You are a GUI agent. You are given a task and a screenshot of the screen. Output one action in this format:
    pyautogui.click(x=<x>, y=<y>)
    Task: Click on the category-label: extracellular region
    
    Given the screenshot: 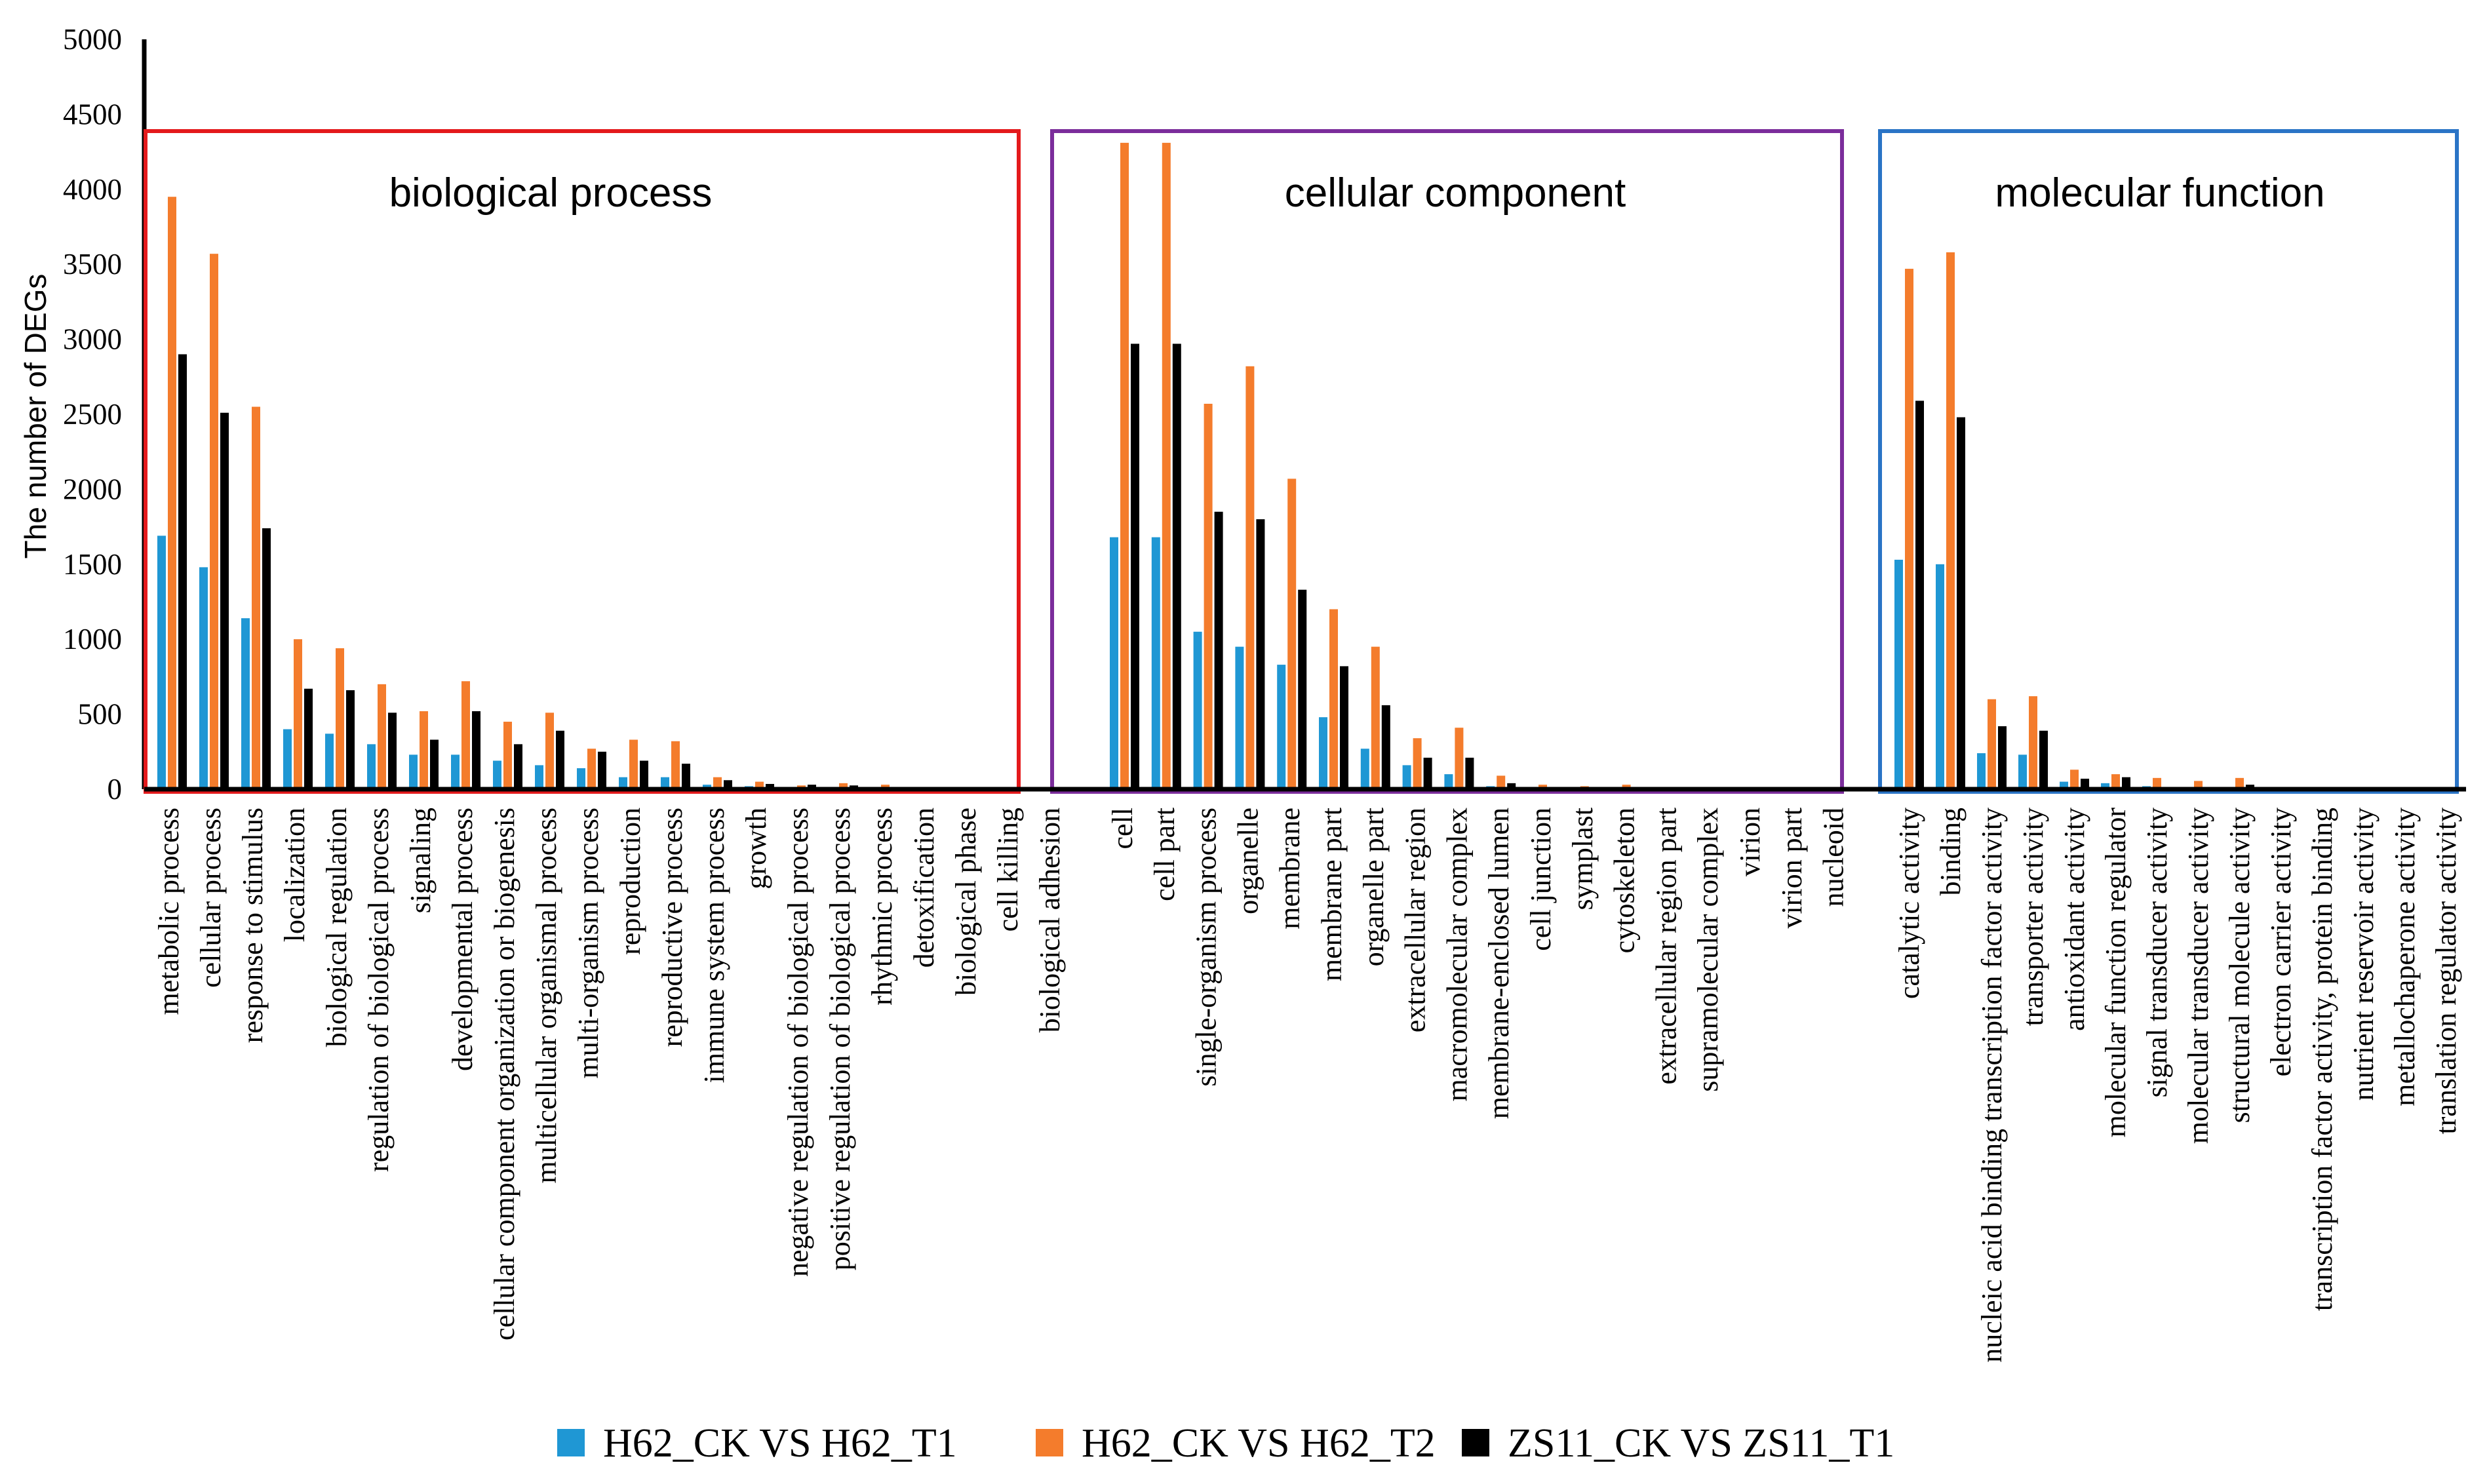 What is the action you would take?
    pyautogui.click(x=1416, y=920)
    